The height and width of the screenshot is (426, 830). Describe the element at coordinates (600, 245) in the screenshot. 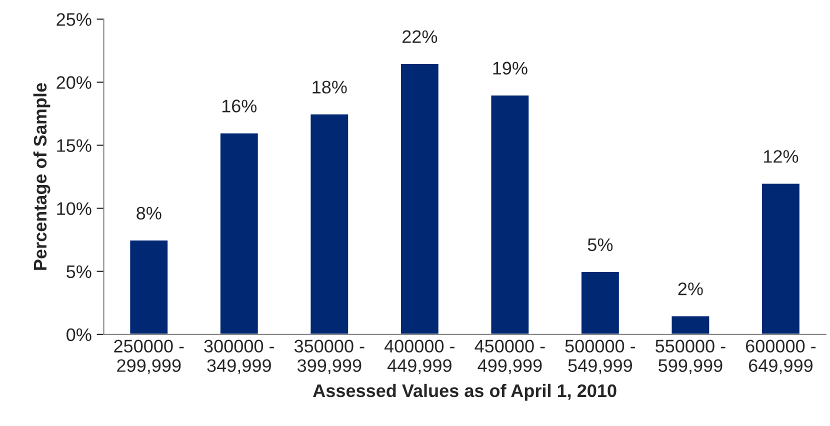

I see `data-label: 5%` at that location.